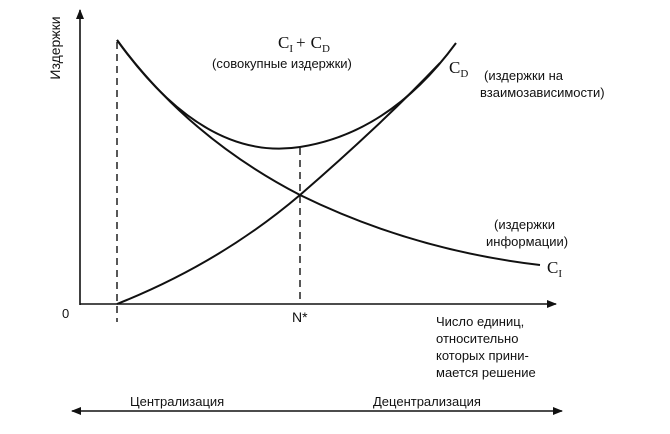 The height and width of the screenshot is (434, 670). Describe the element at coordinates (486, 372) in the screenshot. I see `x-axis-label-line4: мается решение` at that location.